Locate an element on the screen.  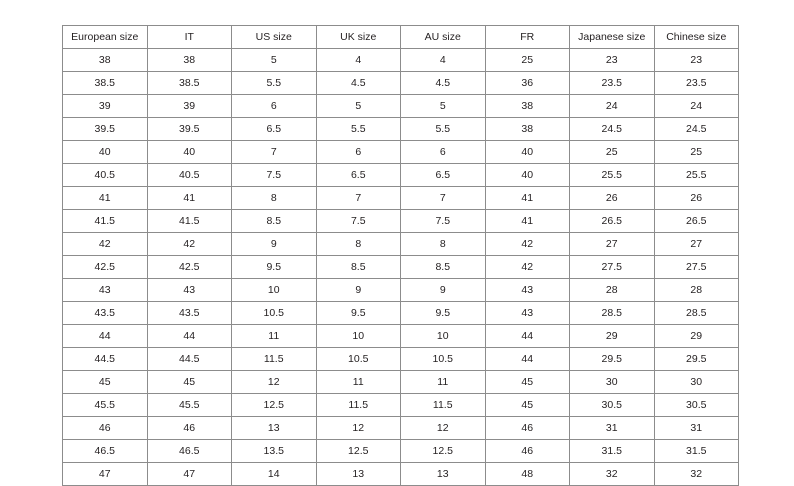
table-cell: 26.5 is located at coordinates (696, 221).